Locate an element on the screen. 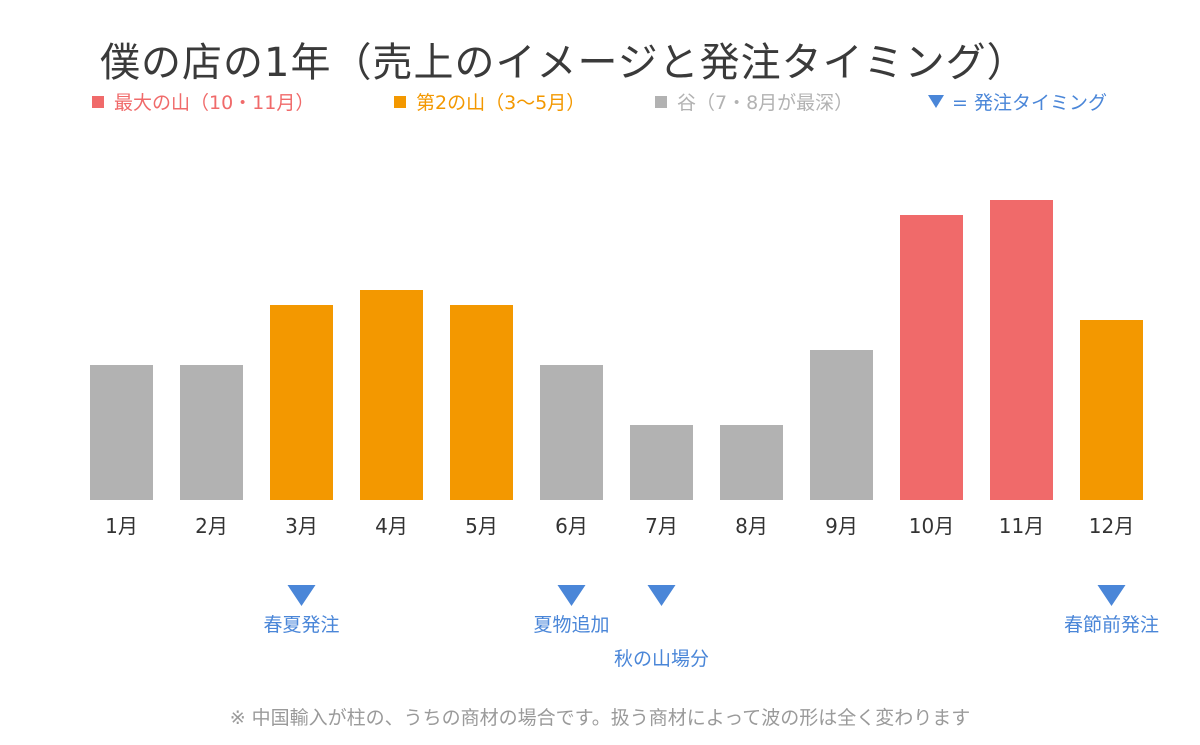  x-tick-label: 6月 is located at coordinates (571, 526).